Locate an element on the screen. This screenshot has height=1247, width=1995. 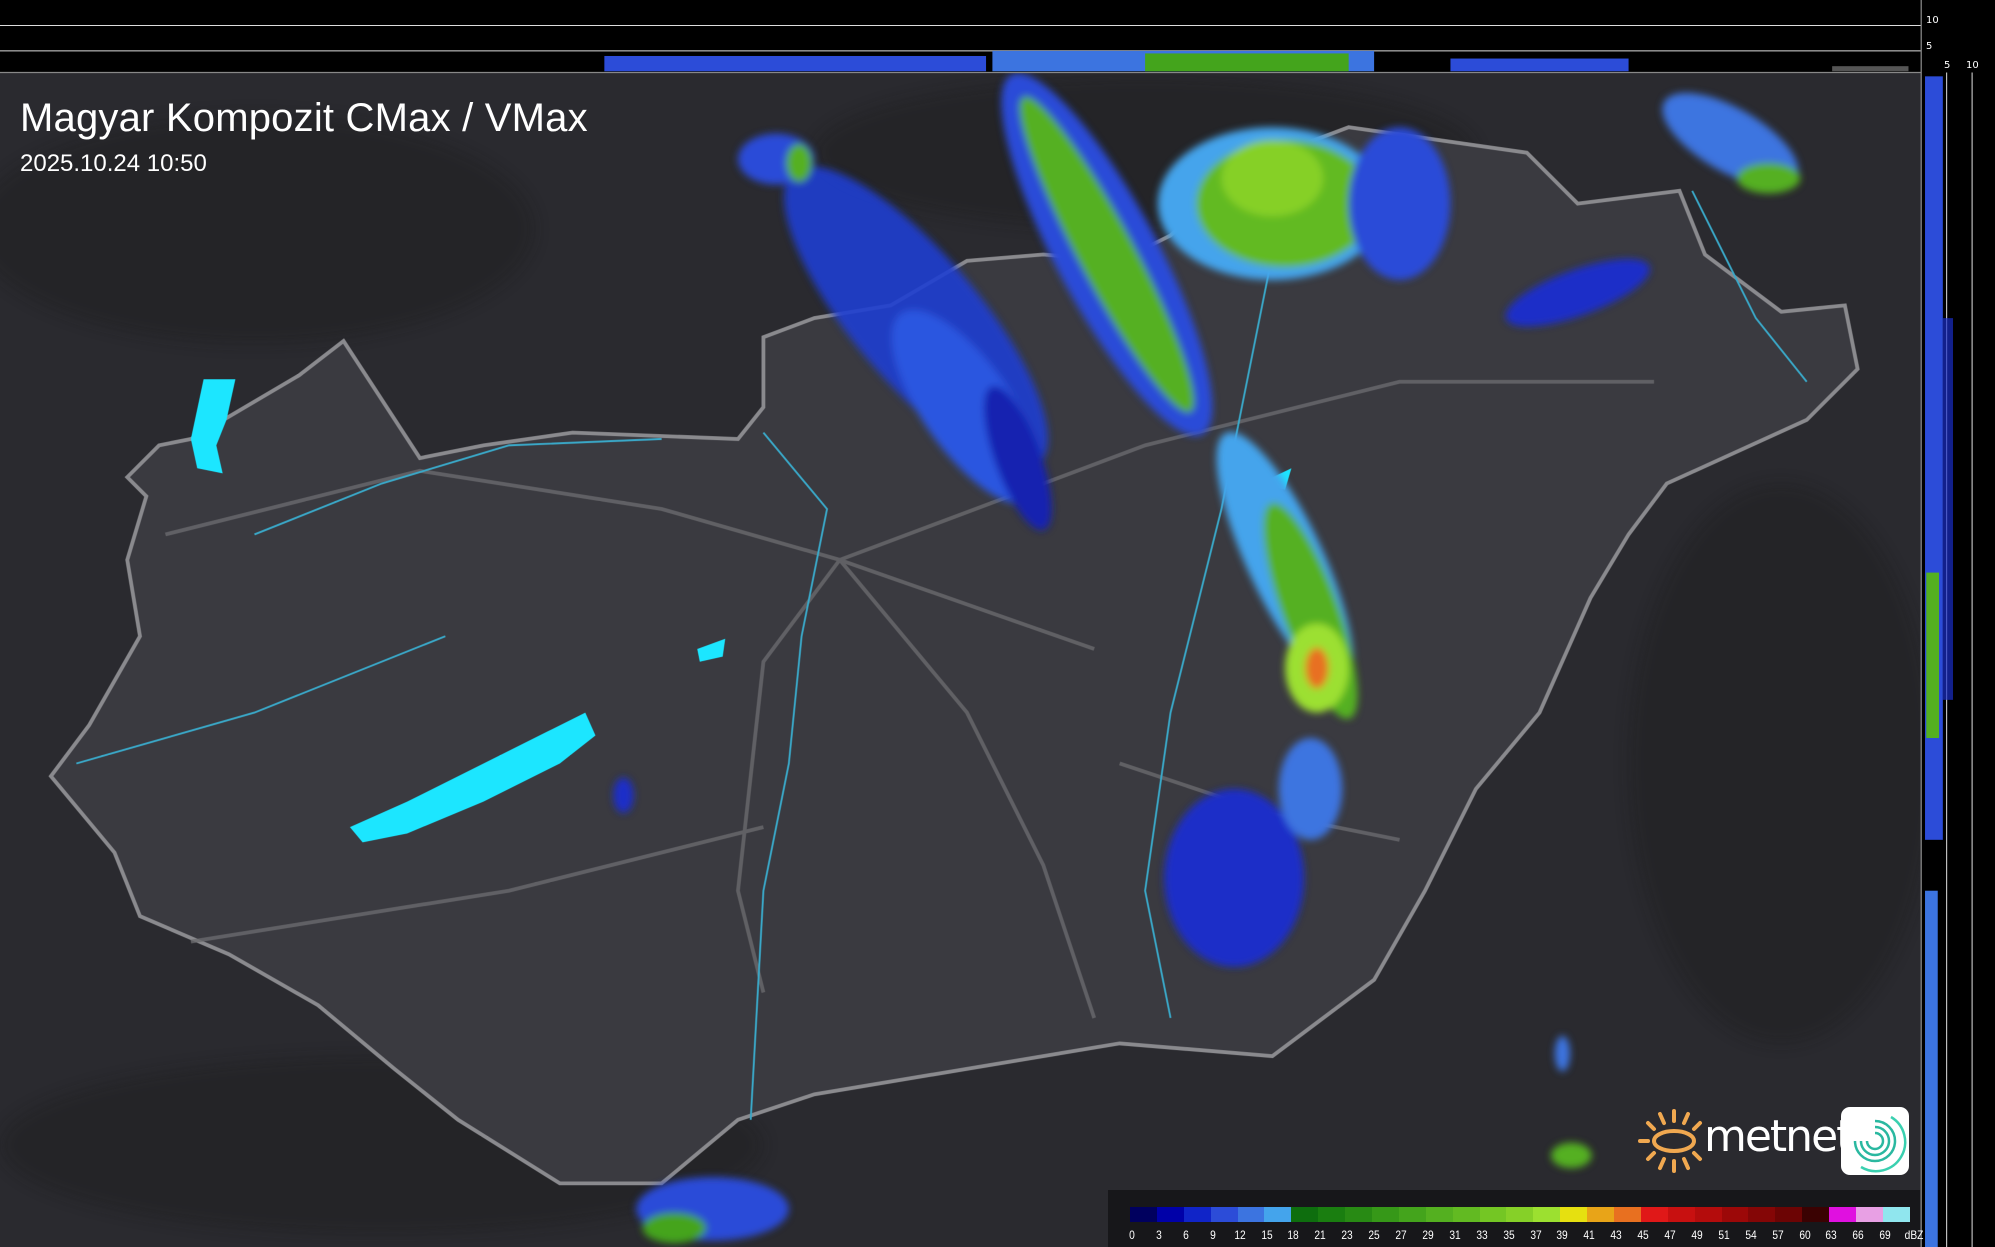
legend-label: 41 is located at coordinates (1589, 1235).